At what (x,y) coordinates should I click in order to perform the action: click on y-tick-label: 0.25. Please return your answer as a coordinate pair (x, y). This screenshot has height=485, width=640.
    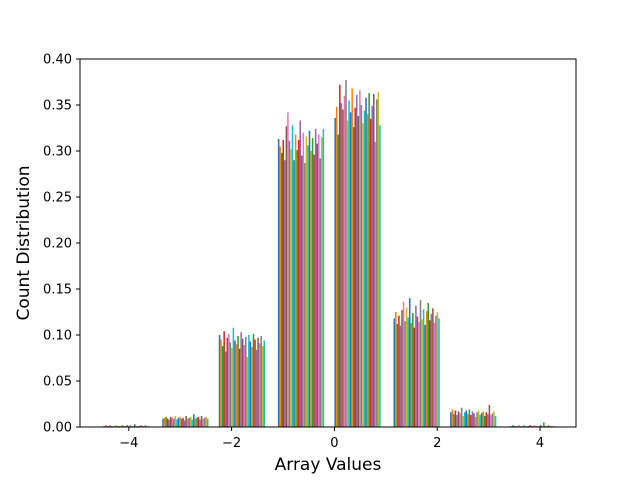
    Looking at the image, I should click on (57, 198).